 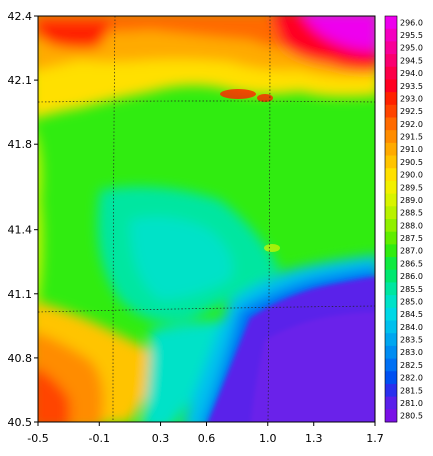 I want to click on colorbar-label: 291.5, so click(x=411, y=137).